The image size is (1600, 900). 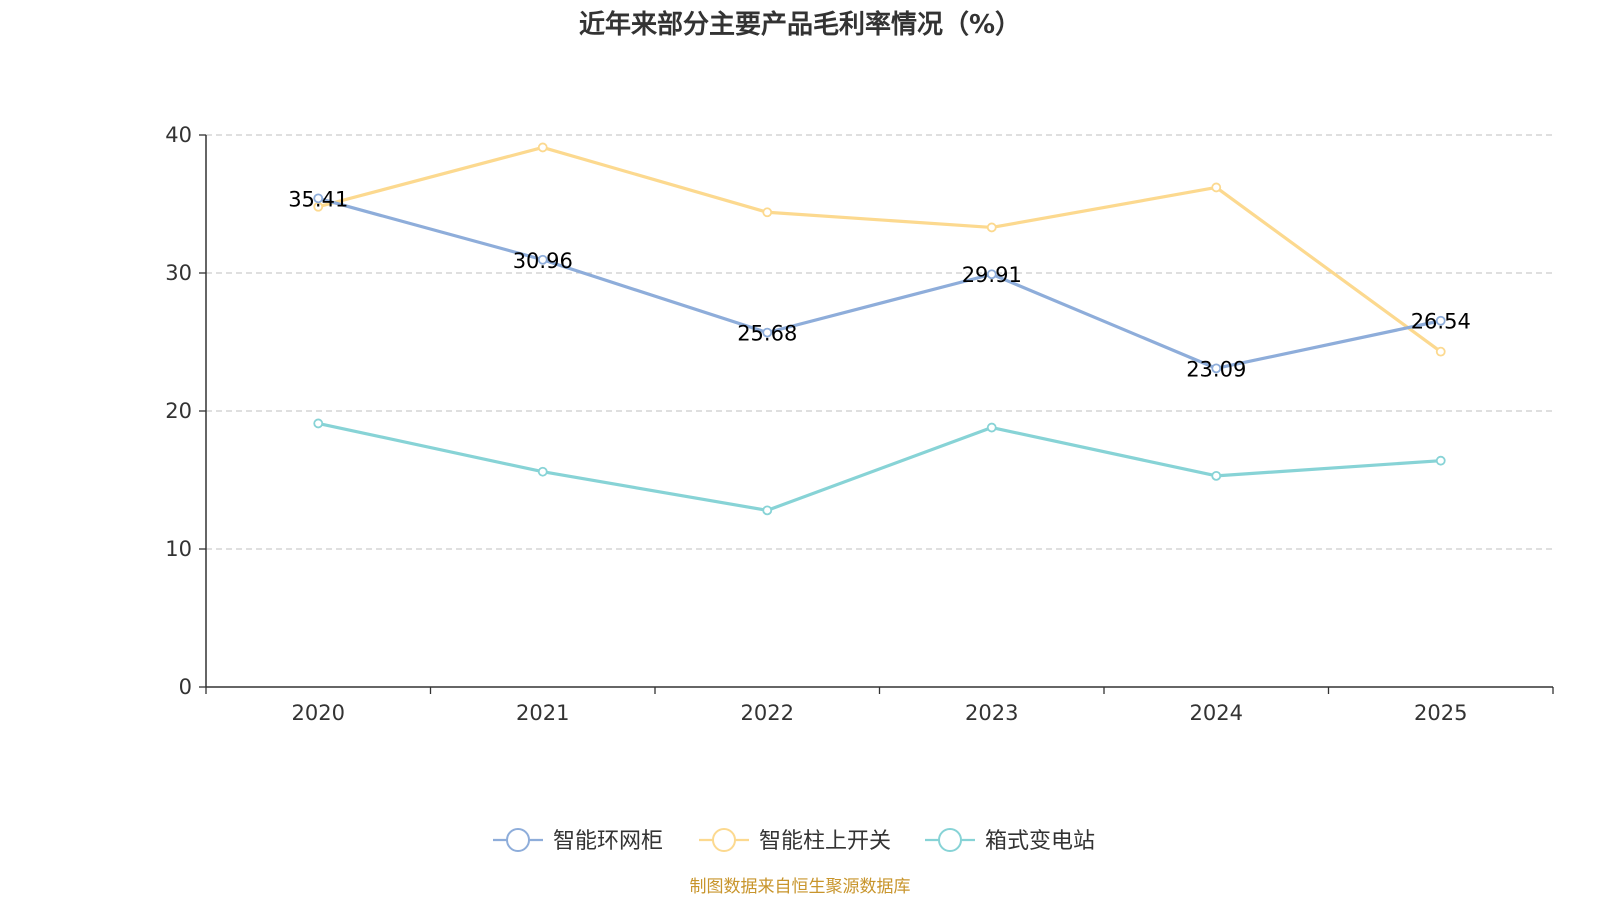 I want to click on legend-item-2: 箱式变电站, so click(x=1010, y=841).